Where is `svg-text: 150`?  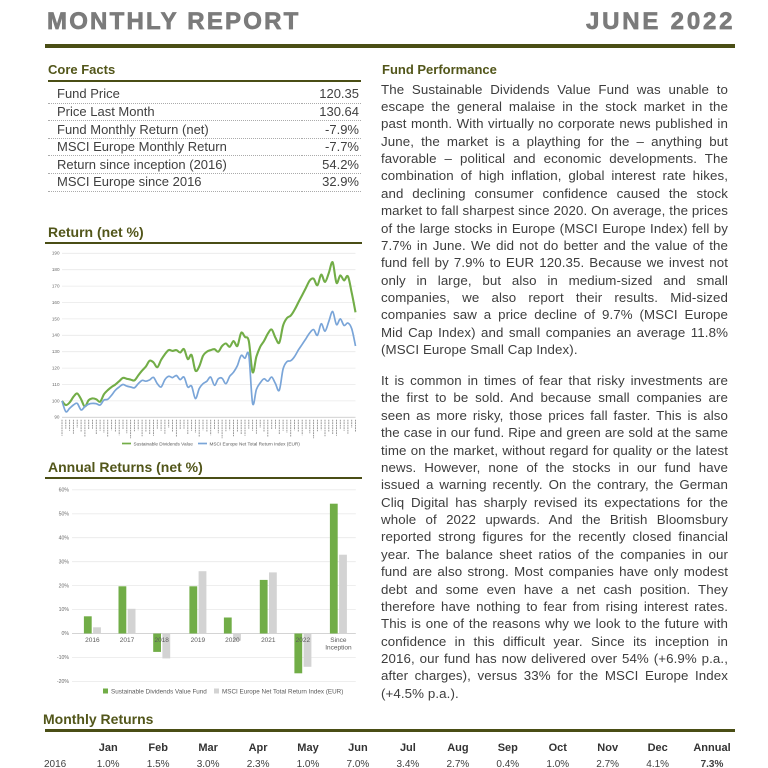 svg-text: 150 is located at coordinates (56, 318).